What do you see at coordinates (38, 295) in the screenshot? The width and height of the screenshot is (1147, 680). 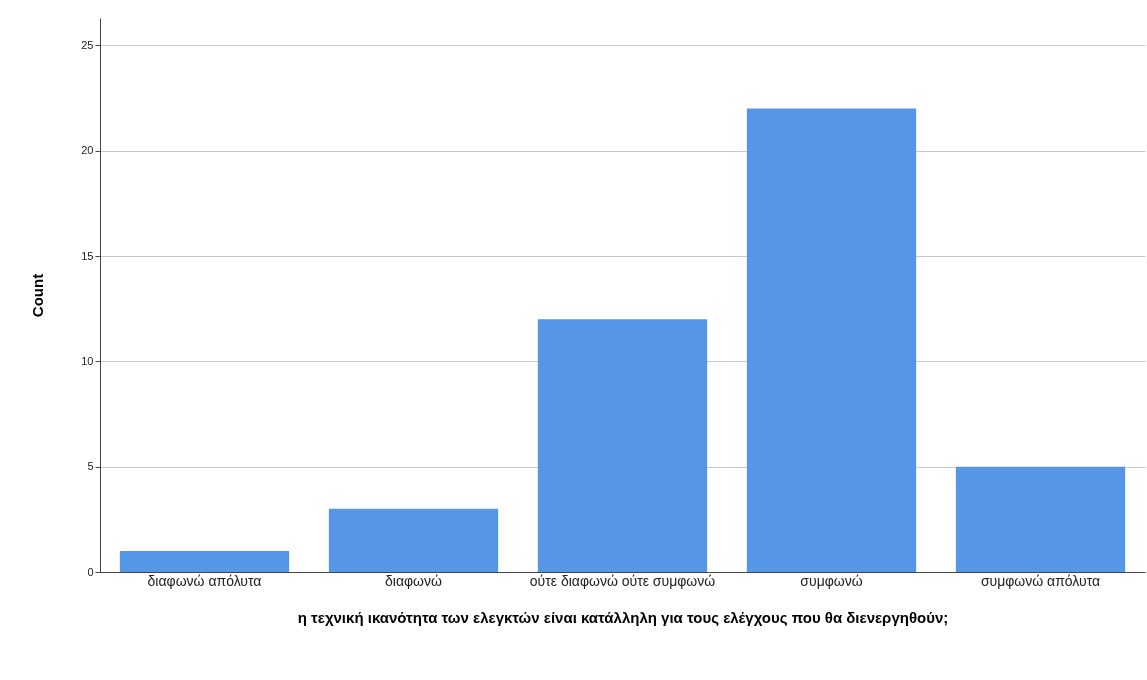 I see `y-axis-title: Count` at bounding box center [38, 295].